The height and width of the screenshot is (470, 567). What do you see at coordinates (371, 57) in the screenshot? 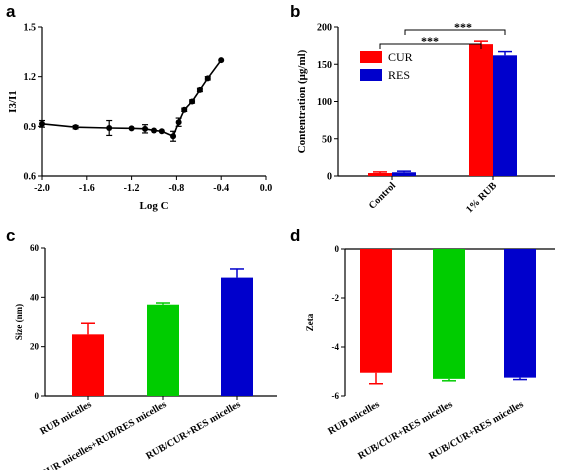
I see `legend-swatch-cur` at bounding box center [371, 57].